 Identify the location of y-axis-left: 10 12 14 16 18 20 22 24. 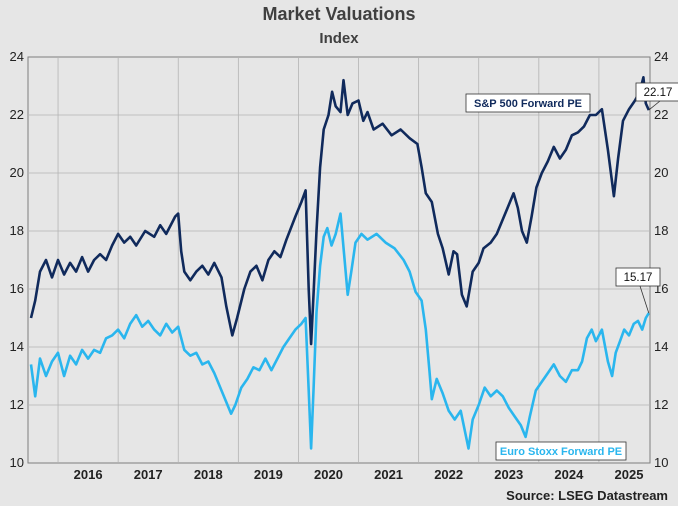
(17, 259).